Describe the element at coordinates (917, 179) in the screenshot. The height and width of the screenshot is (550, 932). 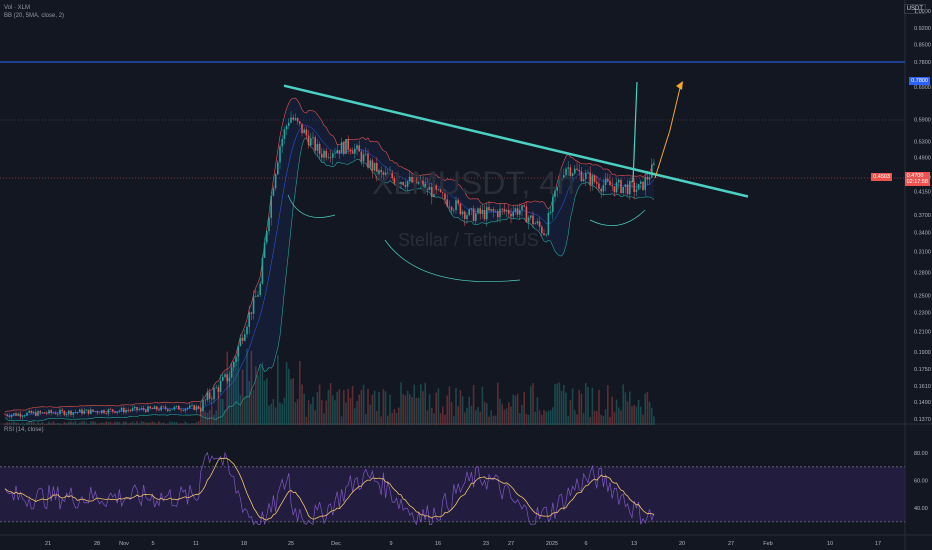
I see `last-price-badge: 0.4700 02:17:58` at that location.